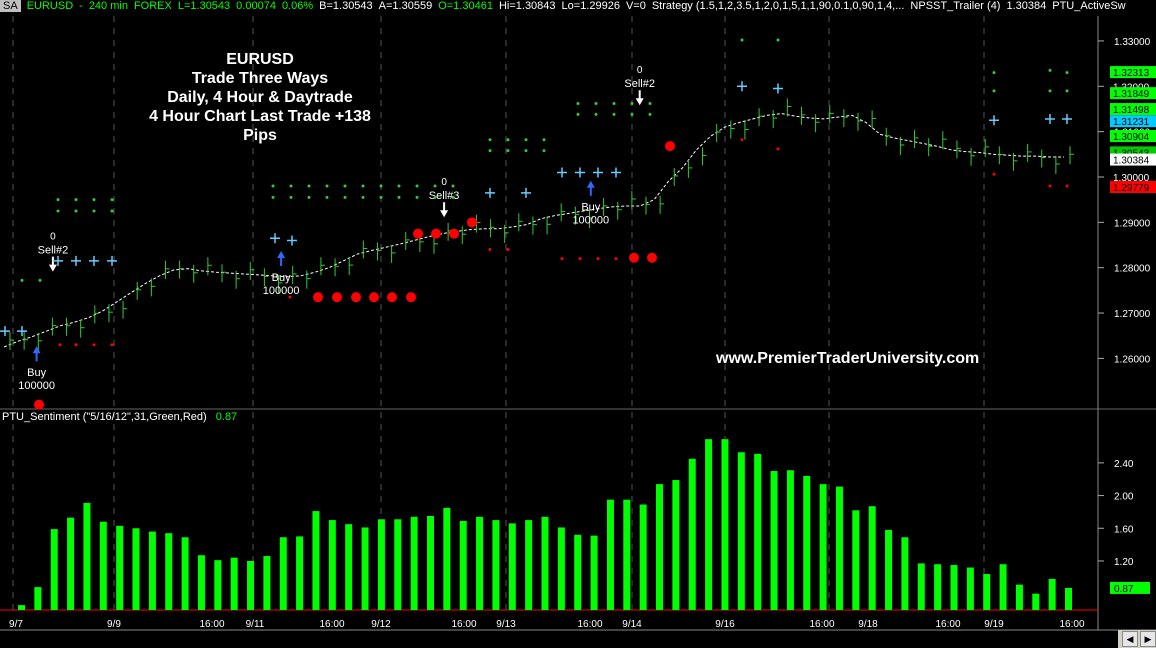 The image size is (1156, 648). What do you see at coordinates (1148, 639) in the screenshot?
I see `scroll-right-icon: ▶` at bounding box center [1148, 639].